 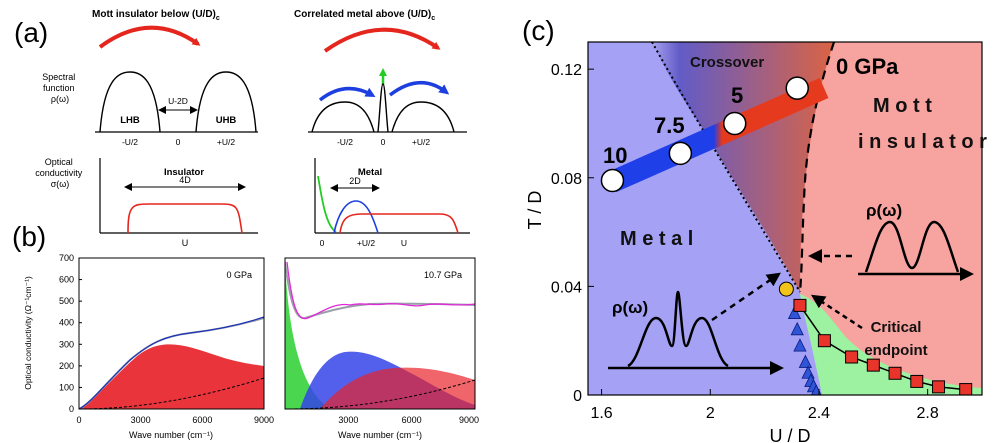 I want to click on tick-minus-u2: -U/2, so click(x=130, y=142).